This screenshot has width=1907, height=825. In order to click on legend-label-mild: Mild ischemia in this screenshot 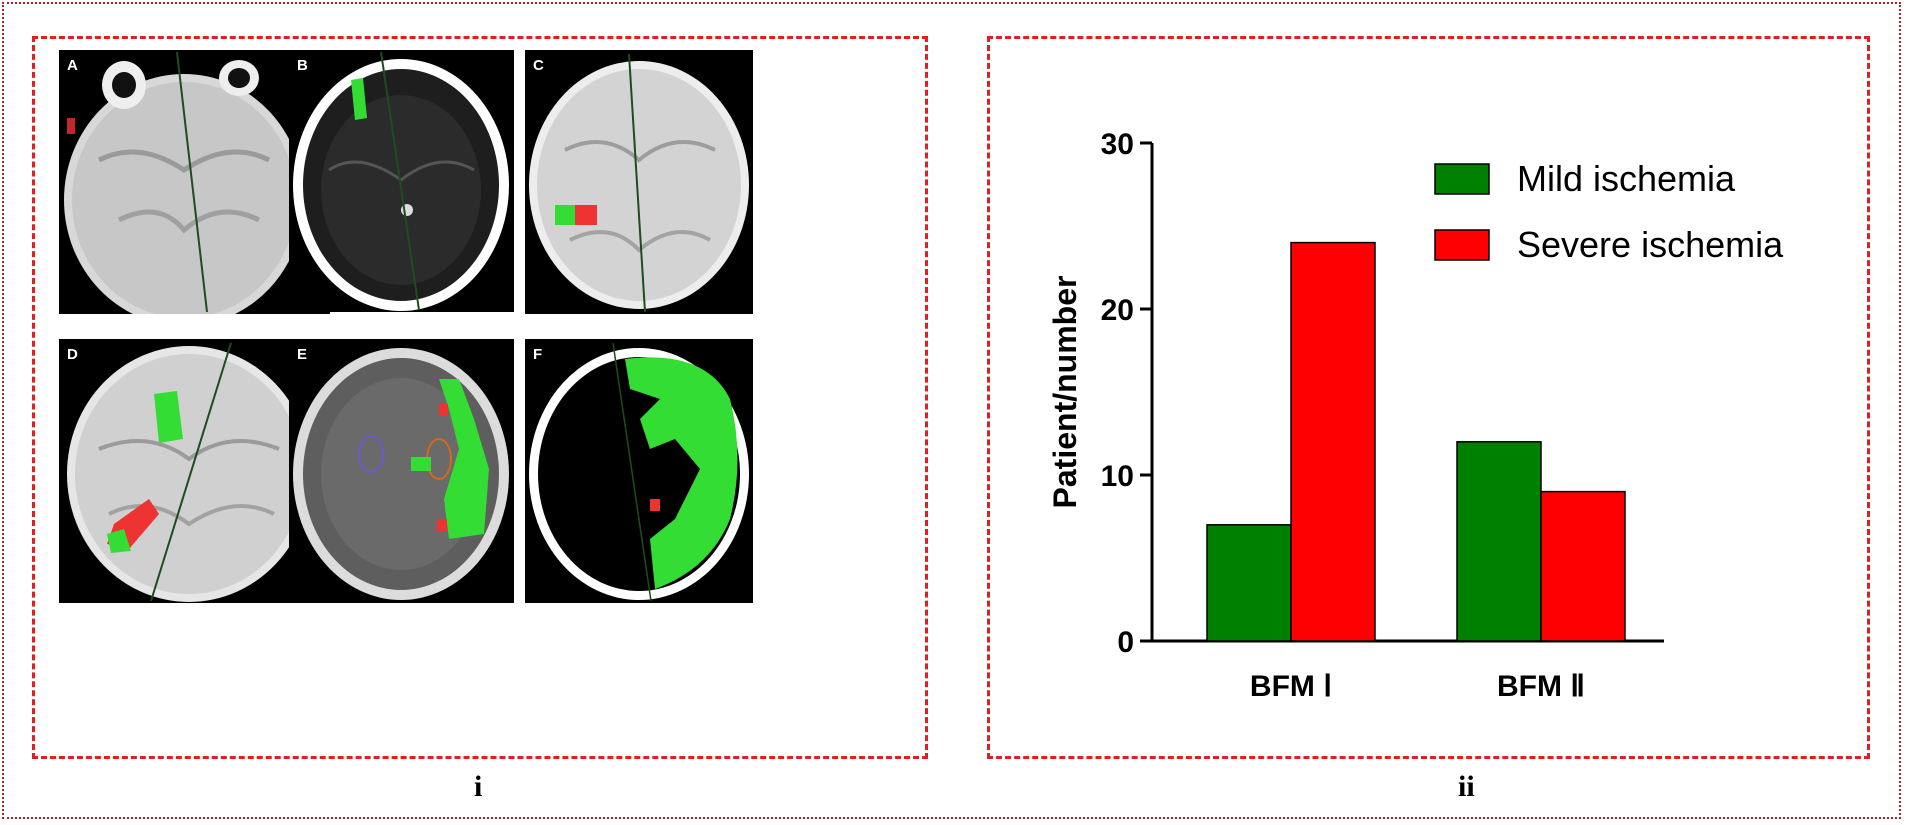, I will do `click(1626, 178)`.